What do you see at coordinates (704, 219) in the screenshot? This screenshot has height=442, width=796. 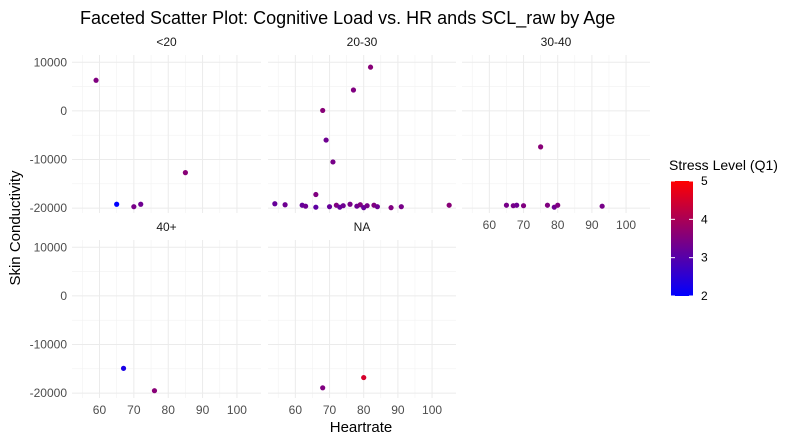 I see `legend-tick-label: 4` at bounding box center [704, 219].